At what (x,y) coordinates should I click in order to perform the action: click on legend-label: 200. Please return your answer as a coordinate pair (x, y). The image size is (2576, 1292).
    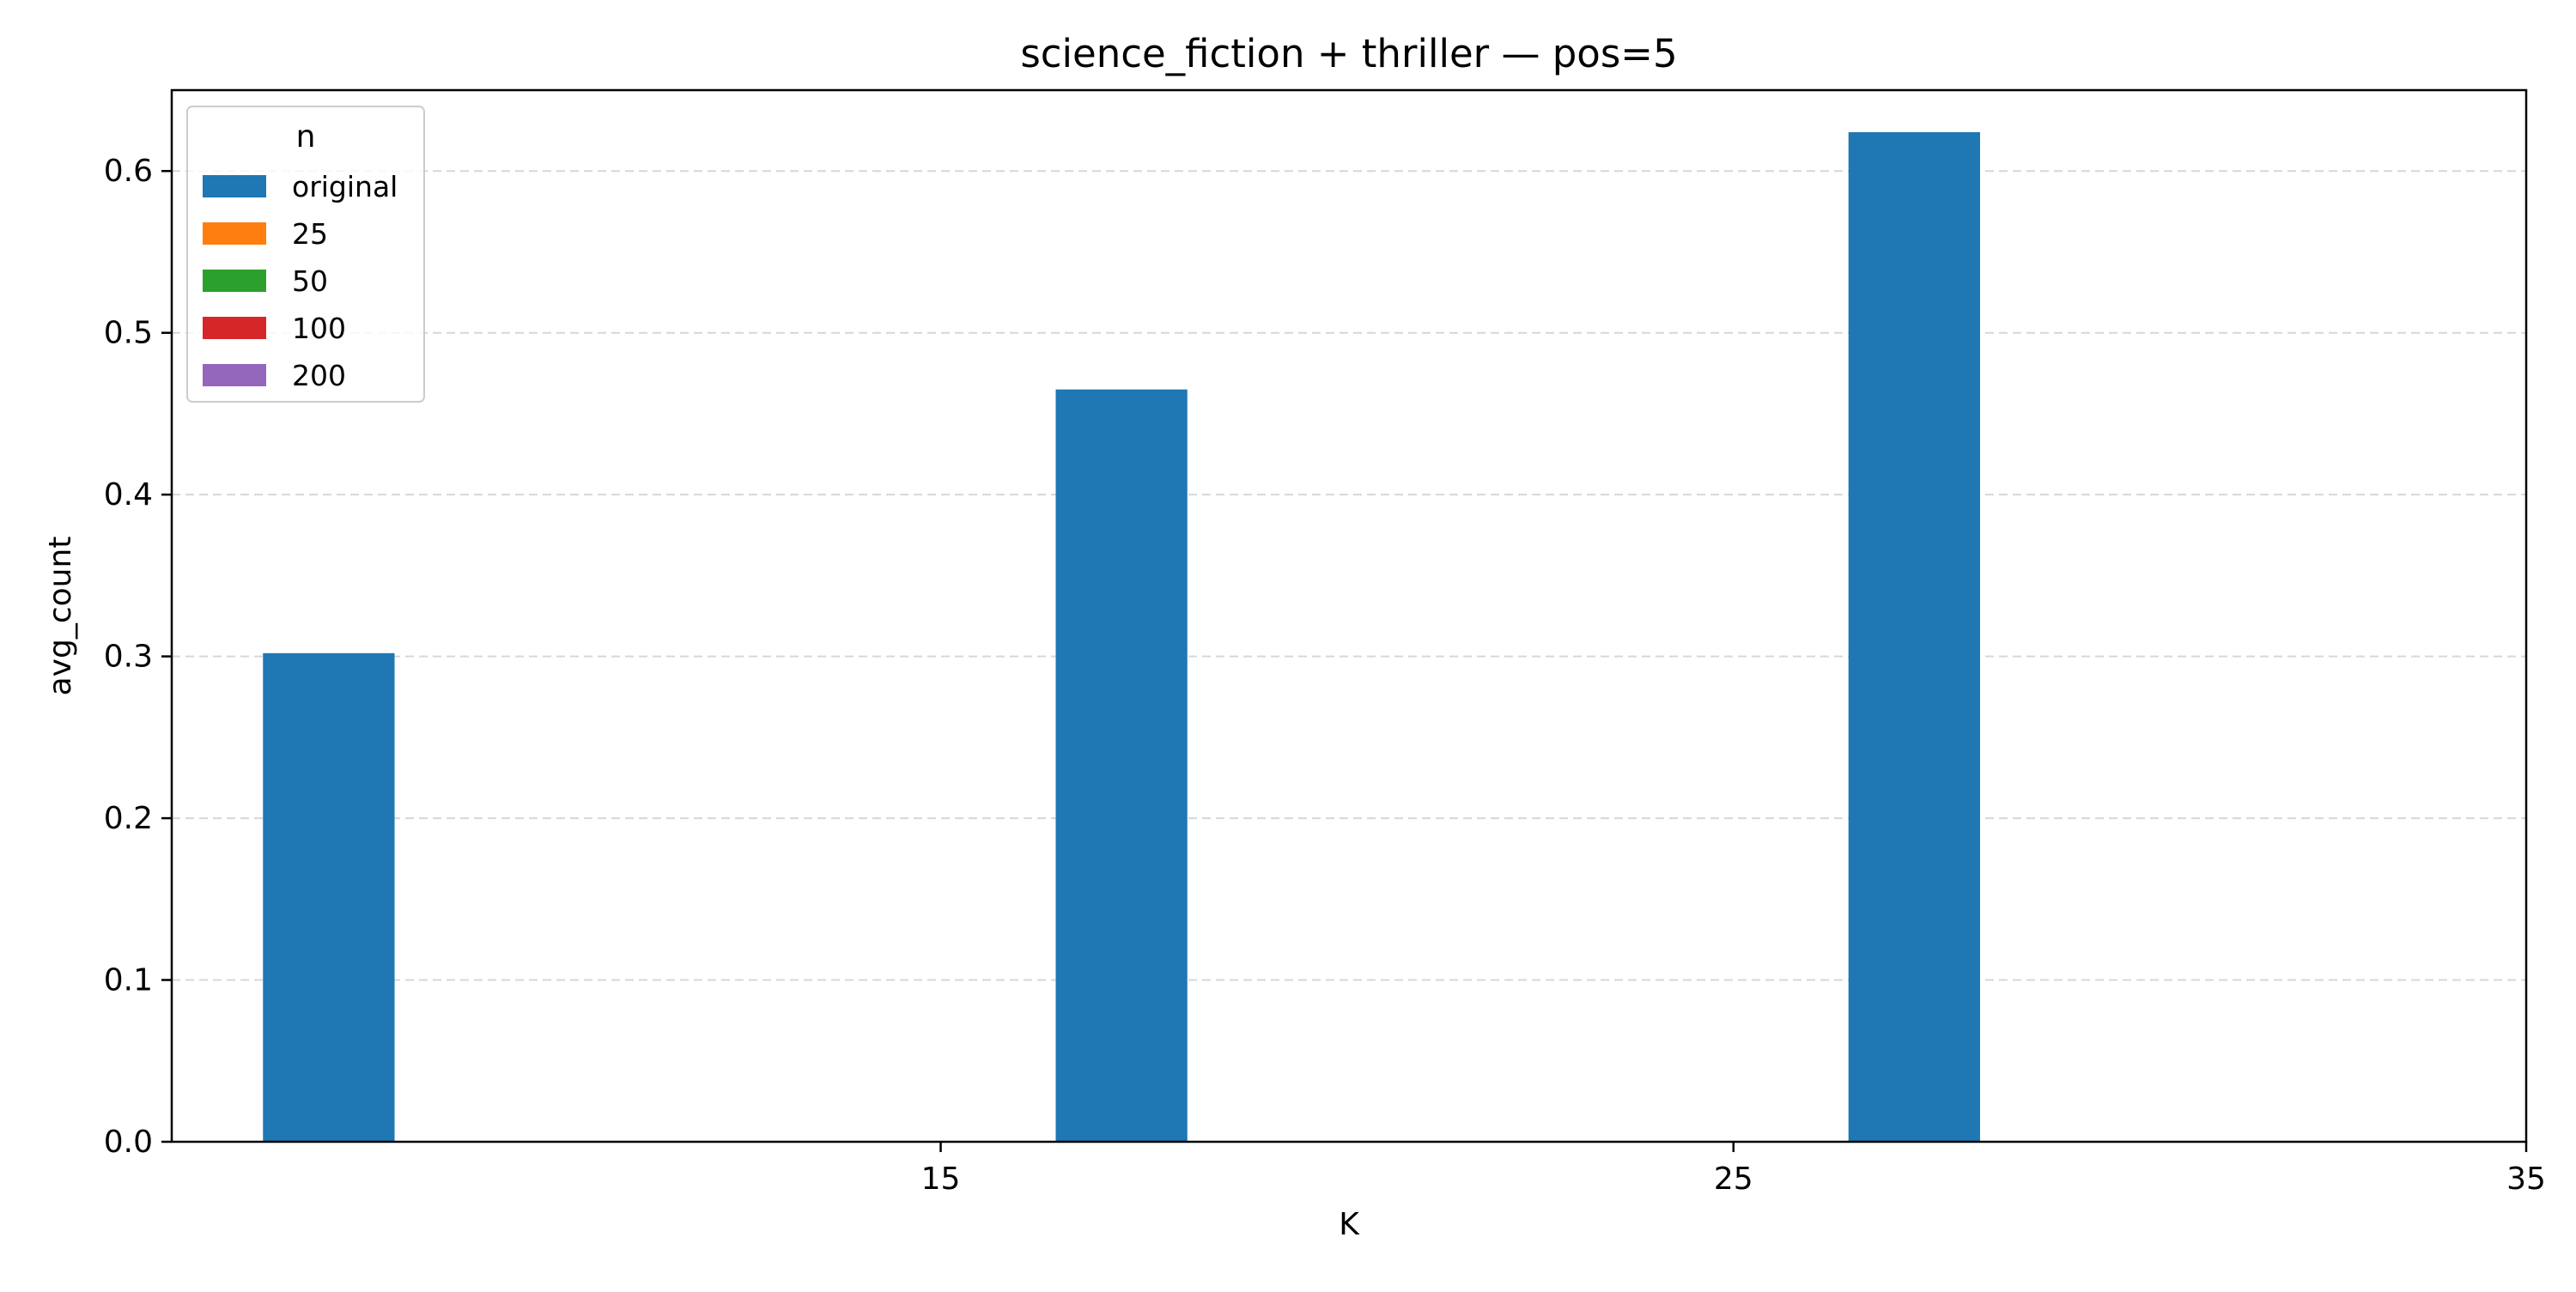
    Looking at the image, I should click on (319, 375).